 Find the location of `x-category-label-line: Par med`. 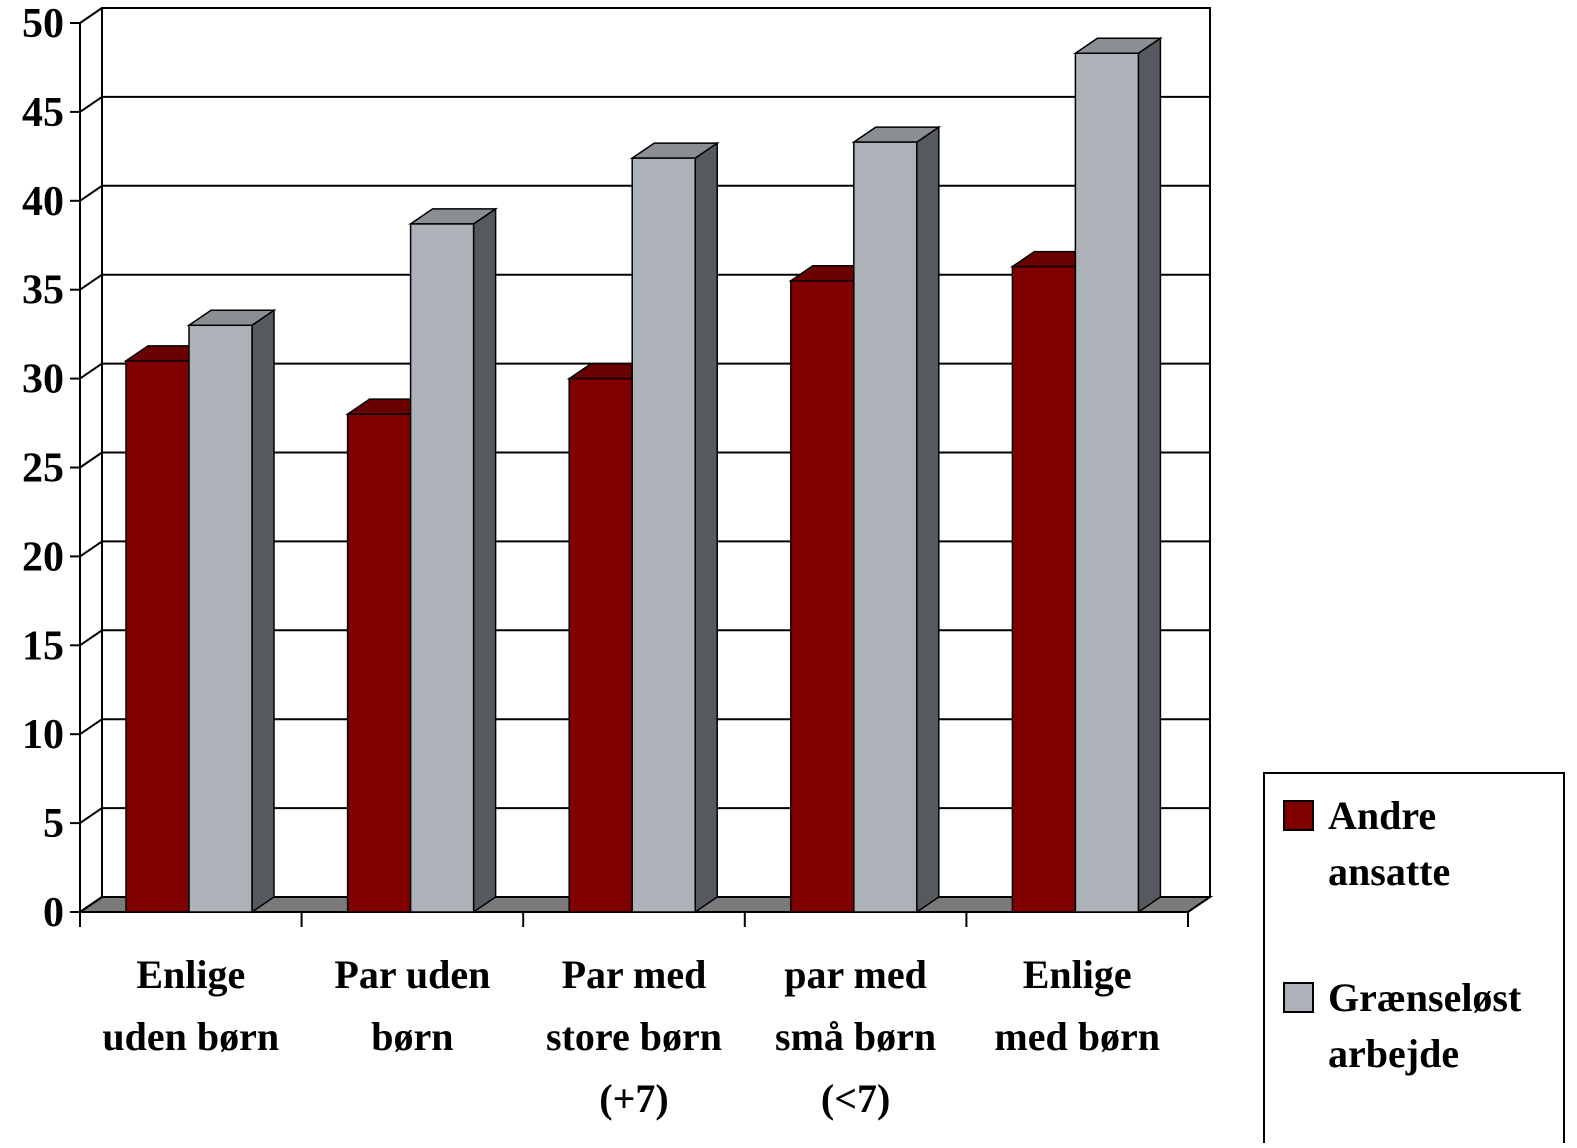

x-category-label-line: Par med is located at coordinates (634, 974).